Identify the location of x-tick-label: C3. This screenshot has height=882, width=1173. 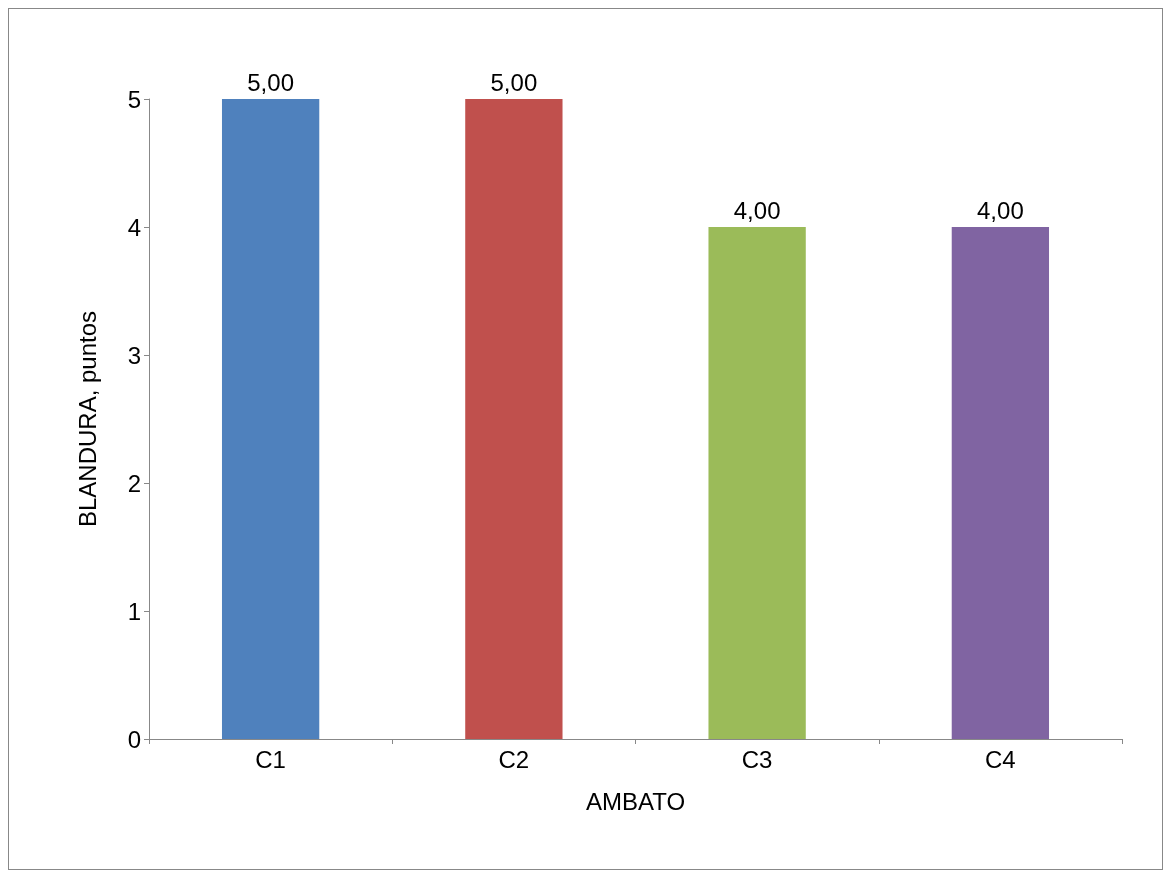
(757, 759).